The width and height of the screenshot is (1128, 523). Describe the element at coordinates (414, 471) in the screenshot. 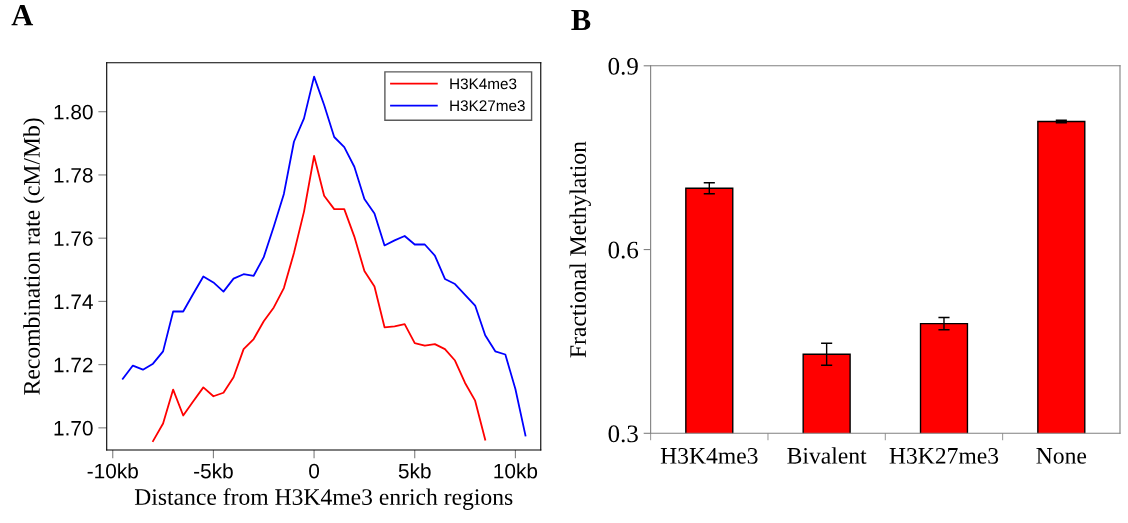

I see `x-tick-label: 5kb` at that location.